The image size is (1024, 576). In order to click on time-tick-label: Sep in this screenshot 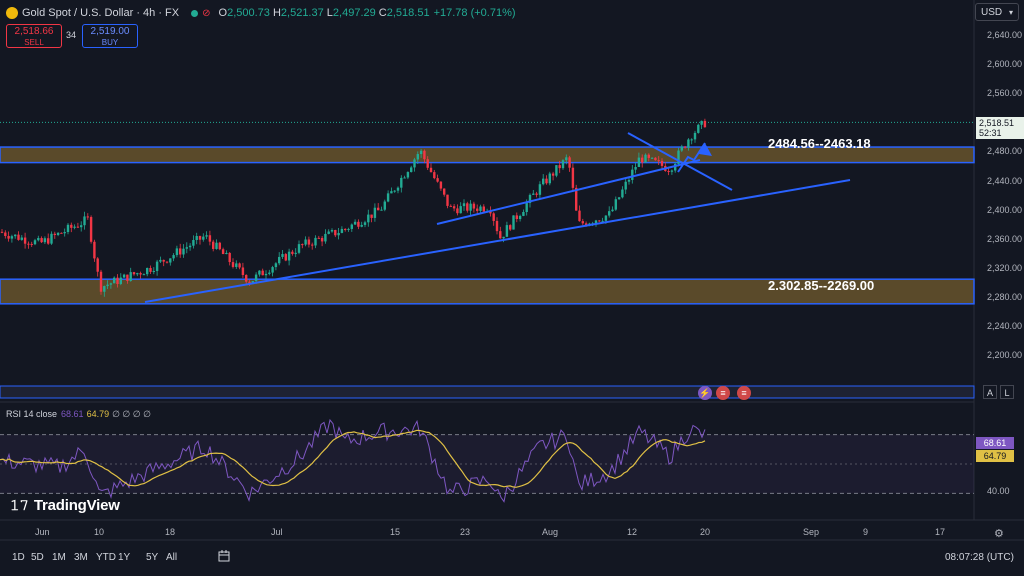, I will do `click(811, 532)`.